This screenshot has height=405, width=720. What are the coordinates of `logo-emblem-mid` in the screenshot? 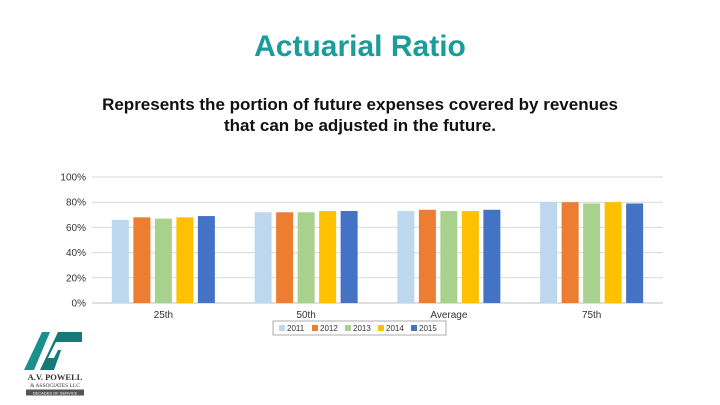 It's located at (59, 350).